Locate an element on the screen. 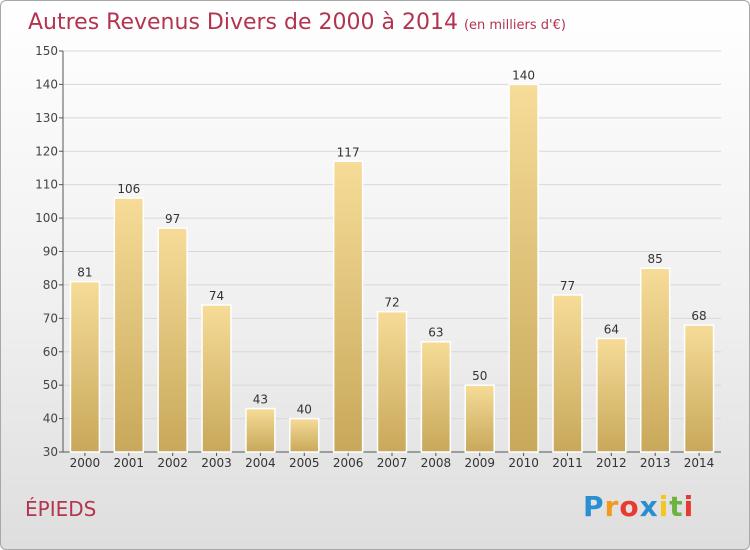  bar-value-label: 140 is located at coordinates (523, 75).